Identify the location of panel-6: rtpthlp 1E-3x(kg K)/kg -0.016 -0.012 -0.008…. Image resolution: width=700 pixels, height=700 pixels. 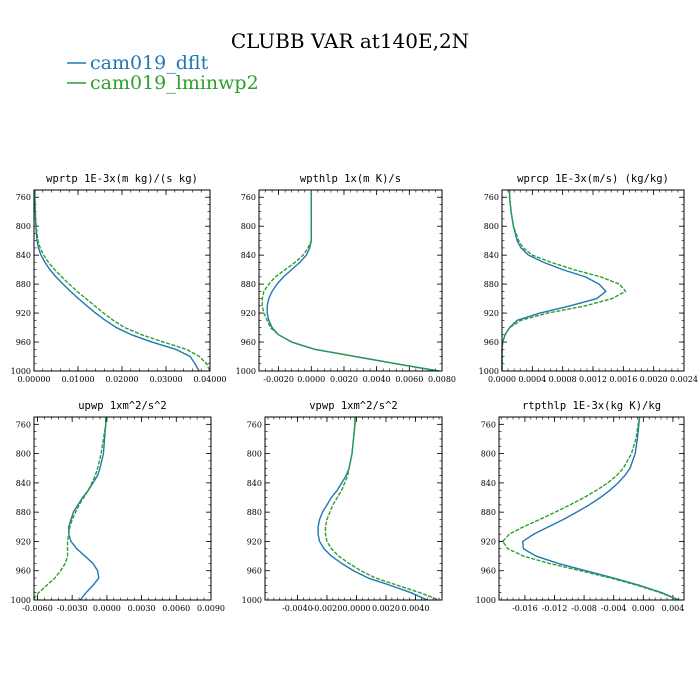
(580, 506).